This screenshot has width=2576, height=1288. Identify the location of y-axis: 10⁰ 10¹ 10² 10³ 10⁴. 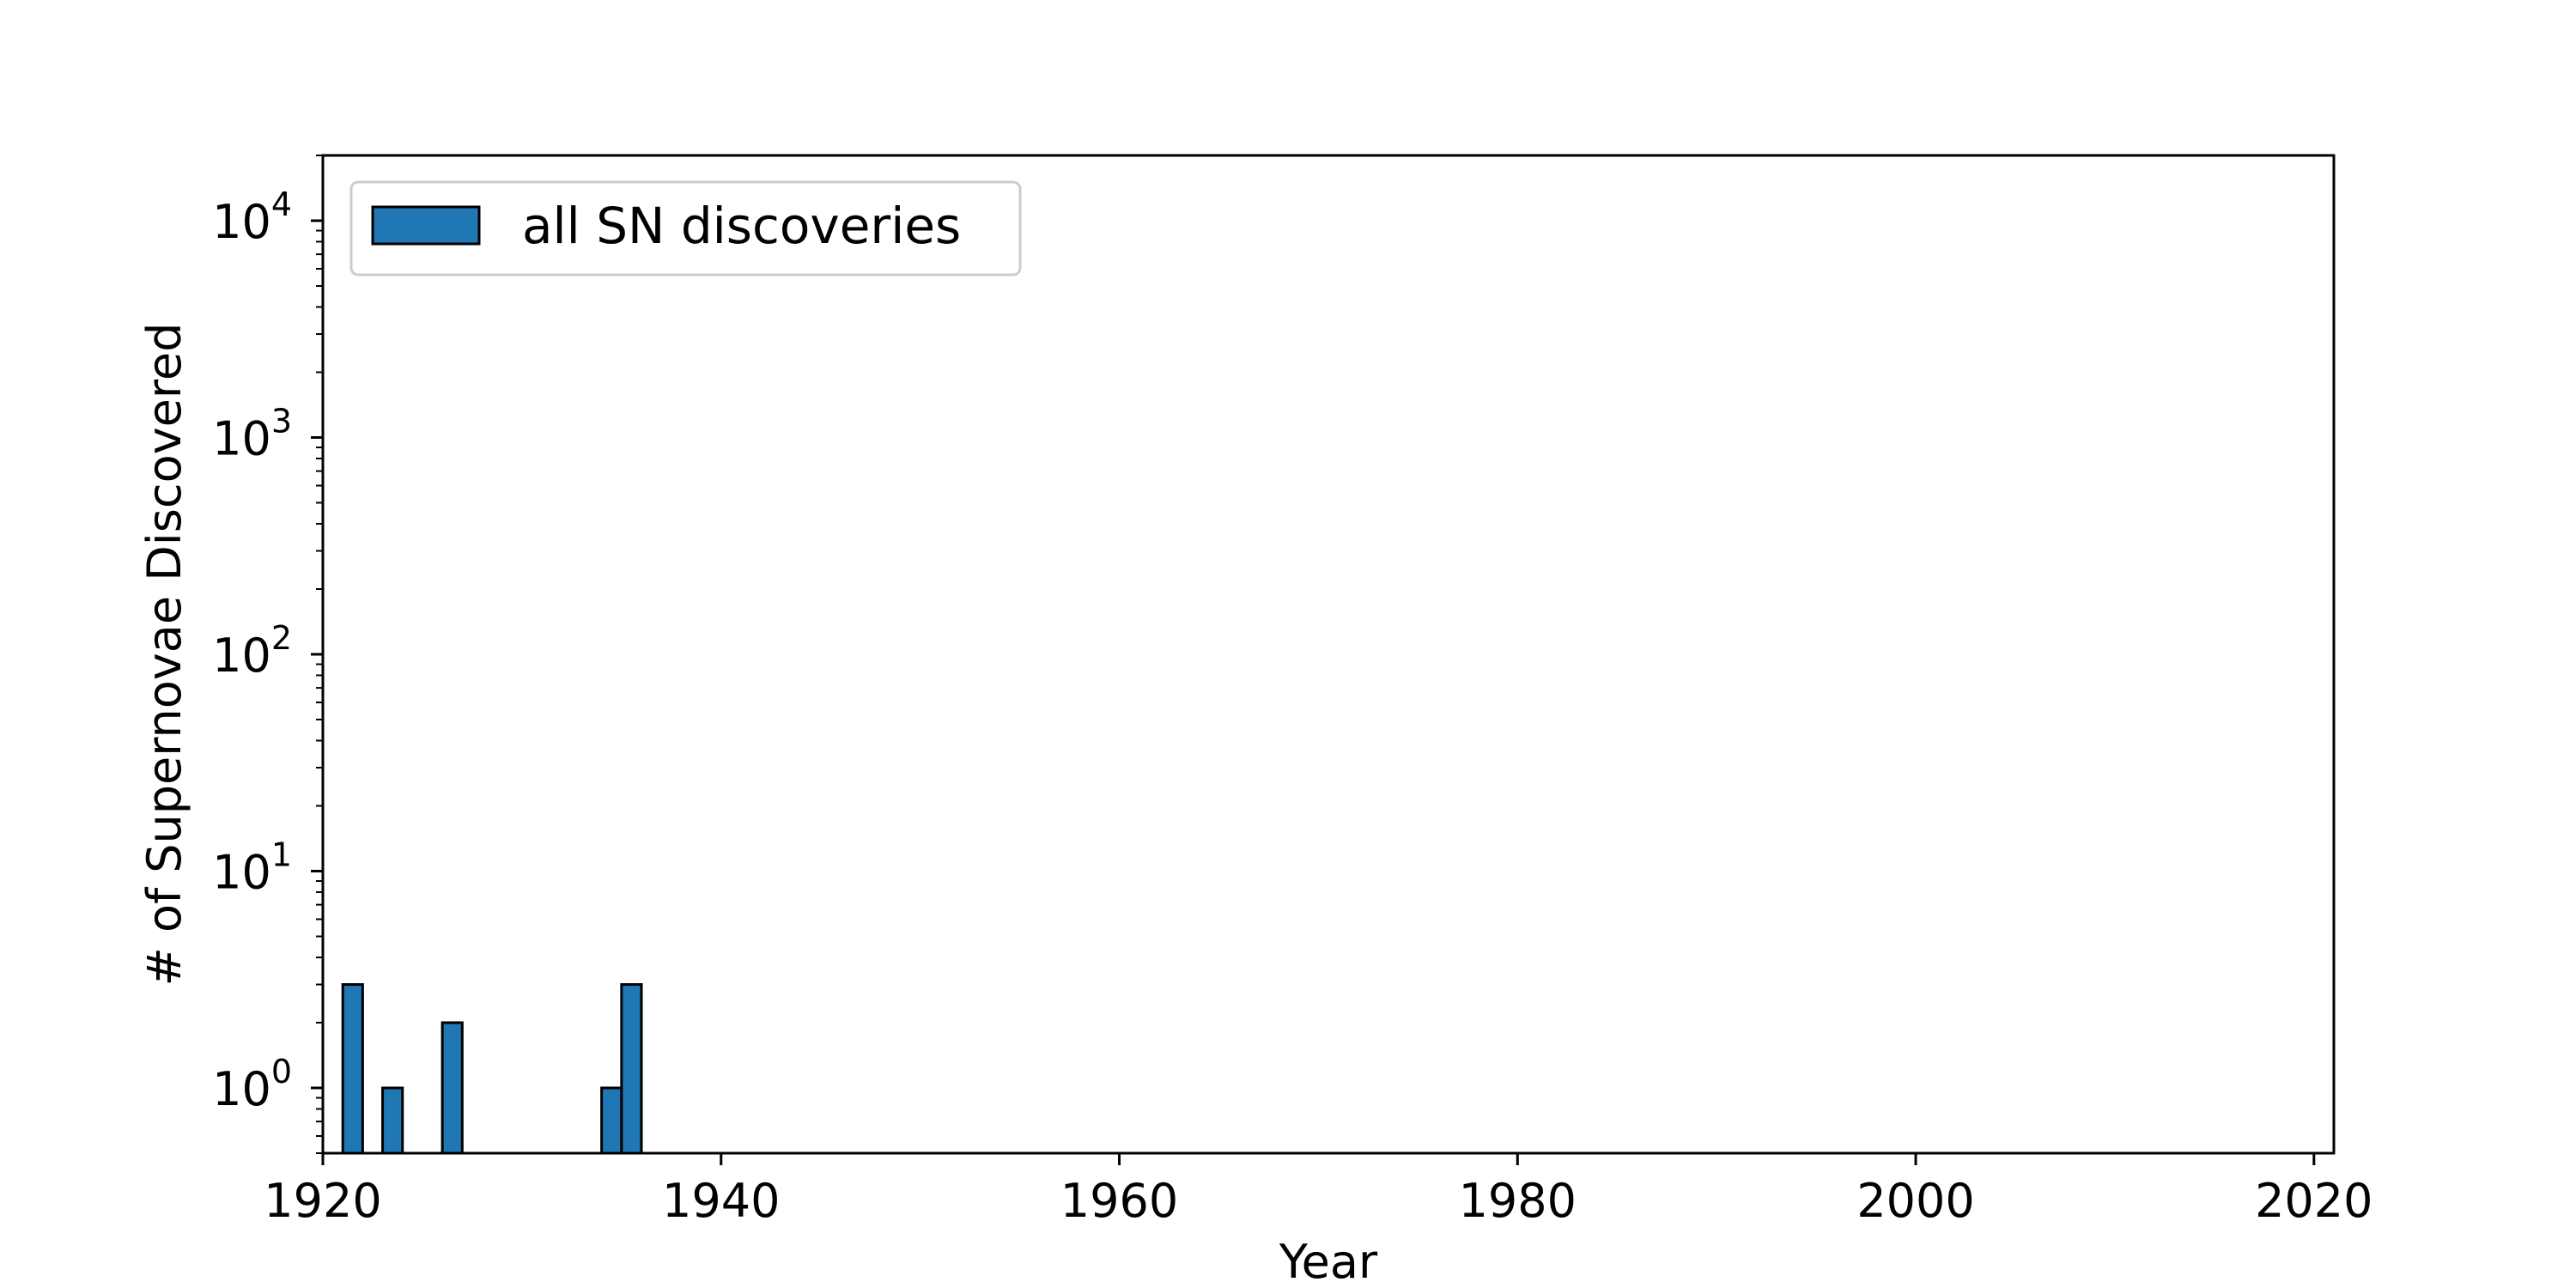
(268, 654).